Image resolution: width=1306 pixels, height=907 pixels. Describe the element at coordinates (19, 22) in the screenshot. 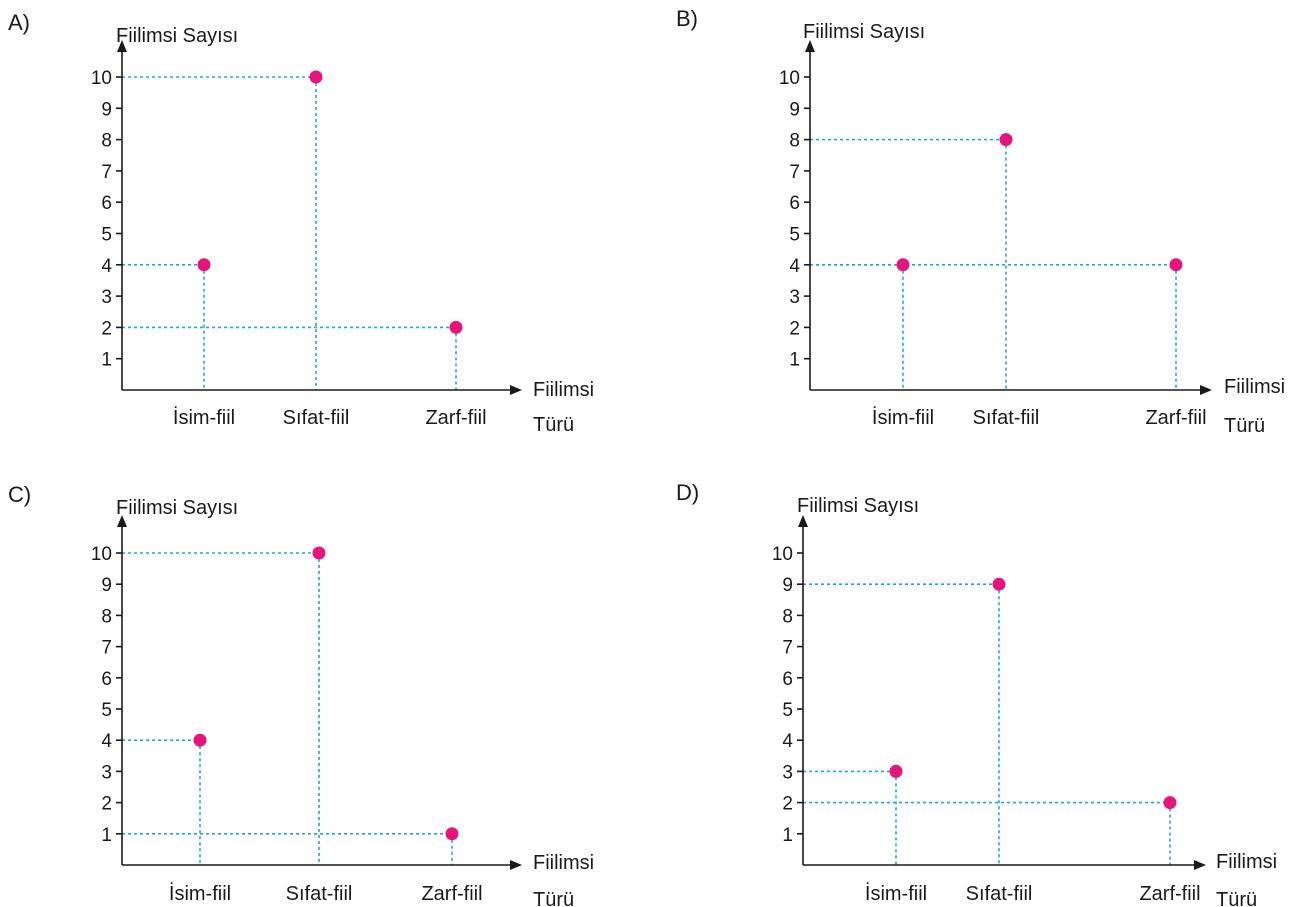

I see `option-label: A)` at that location.